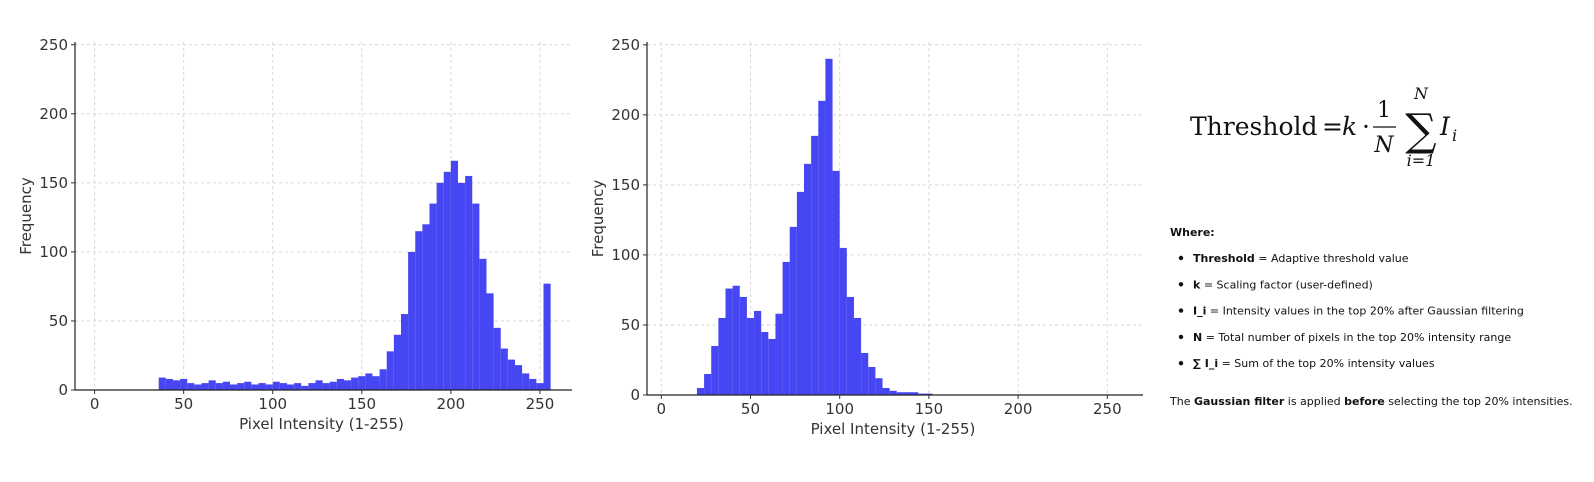 The image size is (1594, 482). What do you see at coordinates (1479, 401) in the screenshot?
I see `footer-part: selecting the top 20% intensities.` at bounding box center [1479, 401].